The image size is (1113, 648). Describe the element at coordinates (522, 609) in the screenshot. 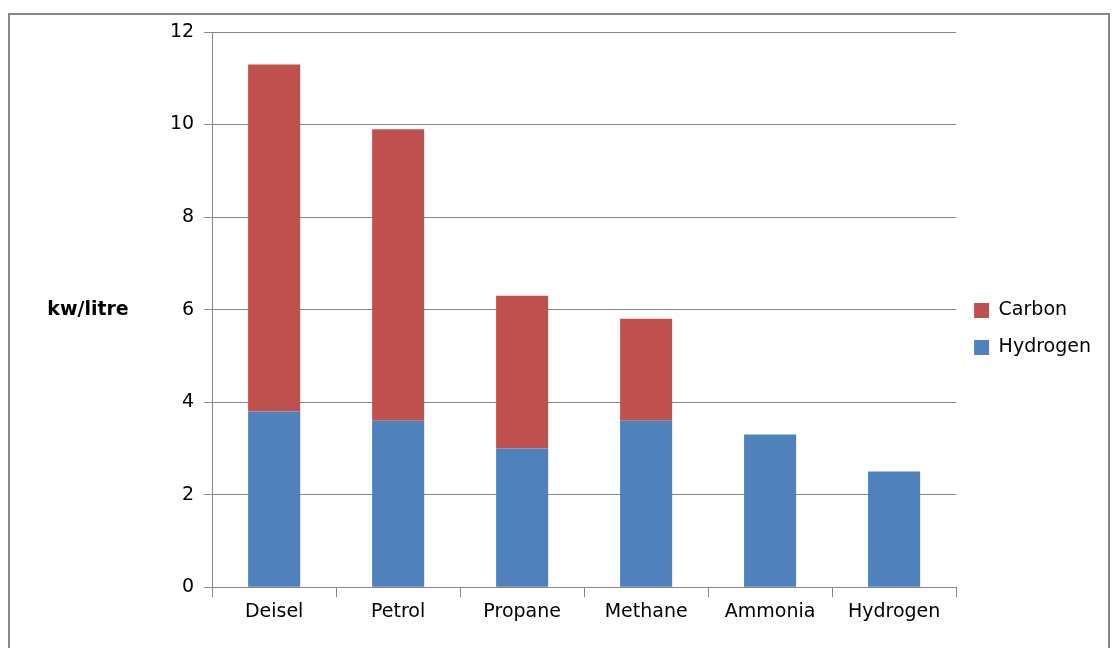

I see `x-tick-label: Propane` at that location.